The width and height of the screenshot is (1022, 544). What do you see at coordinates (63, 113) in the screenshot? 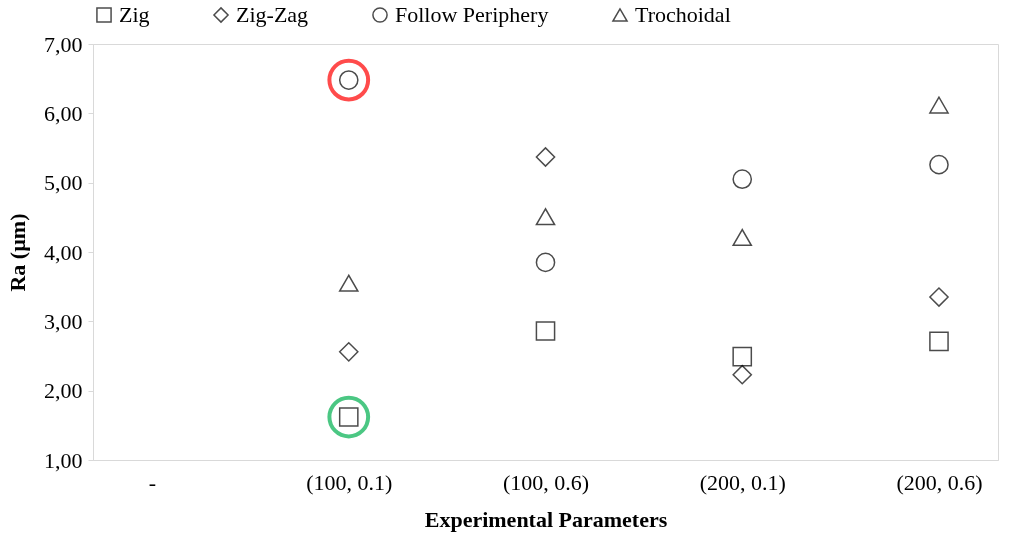
I see `y-tick-label: 6,00` at bounding box center [63, 113].